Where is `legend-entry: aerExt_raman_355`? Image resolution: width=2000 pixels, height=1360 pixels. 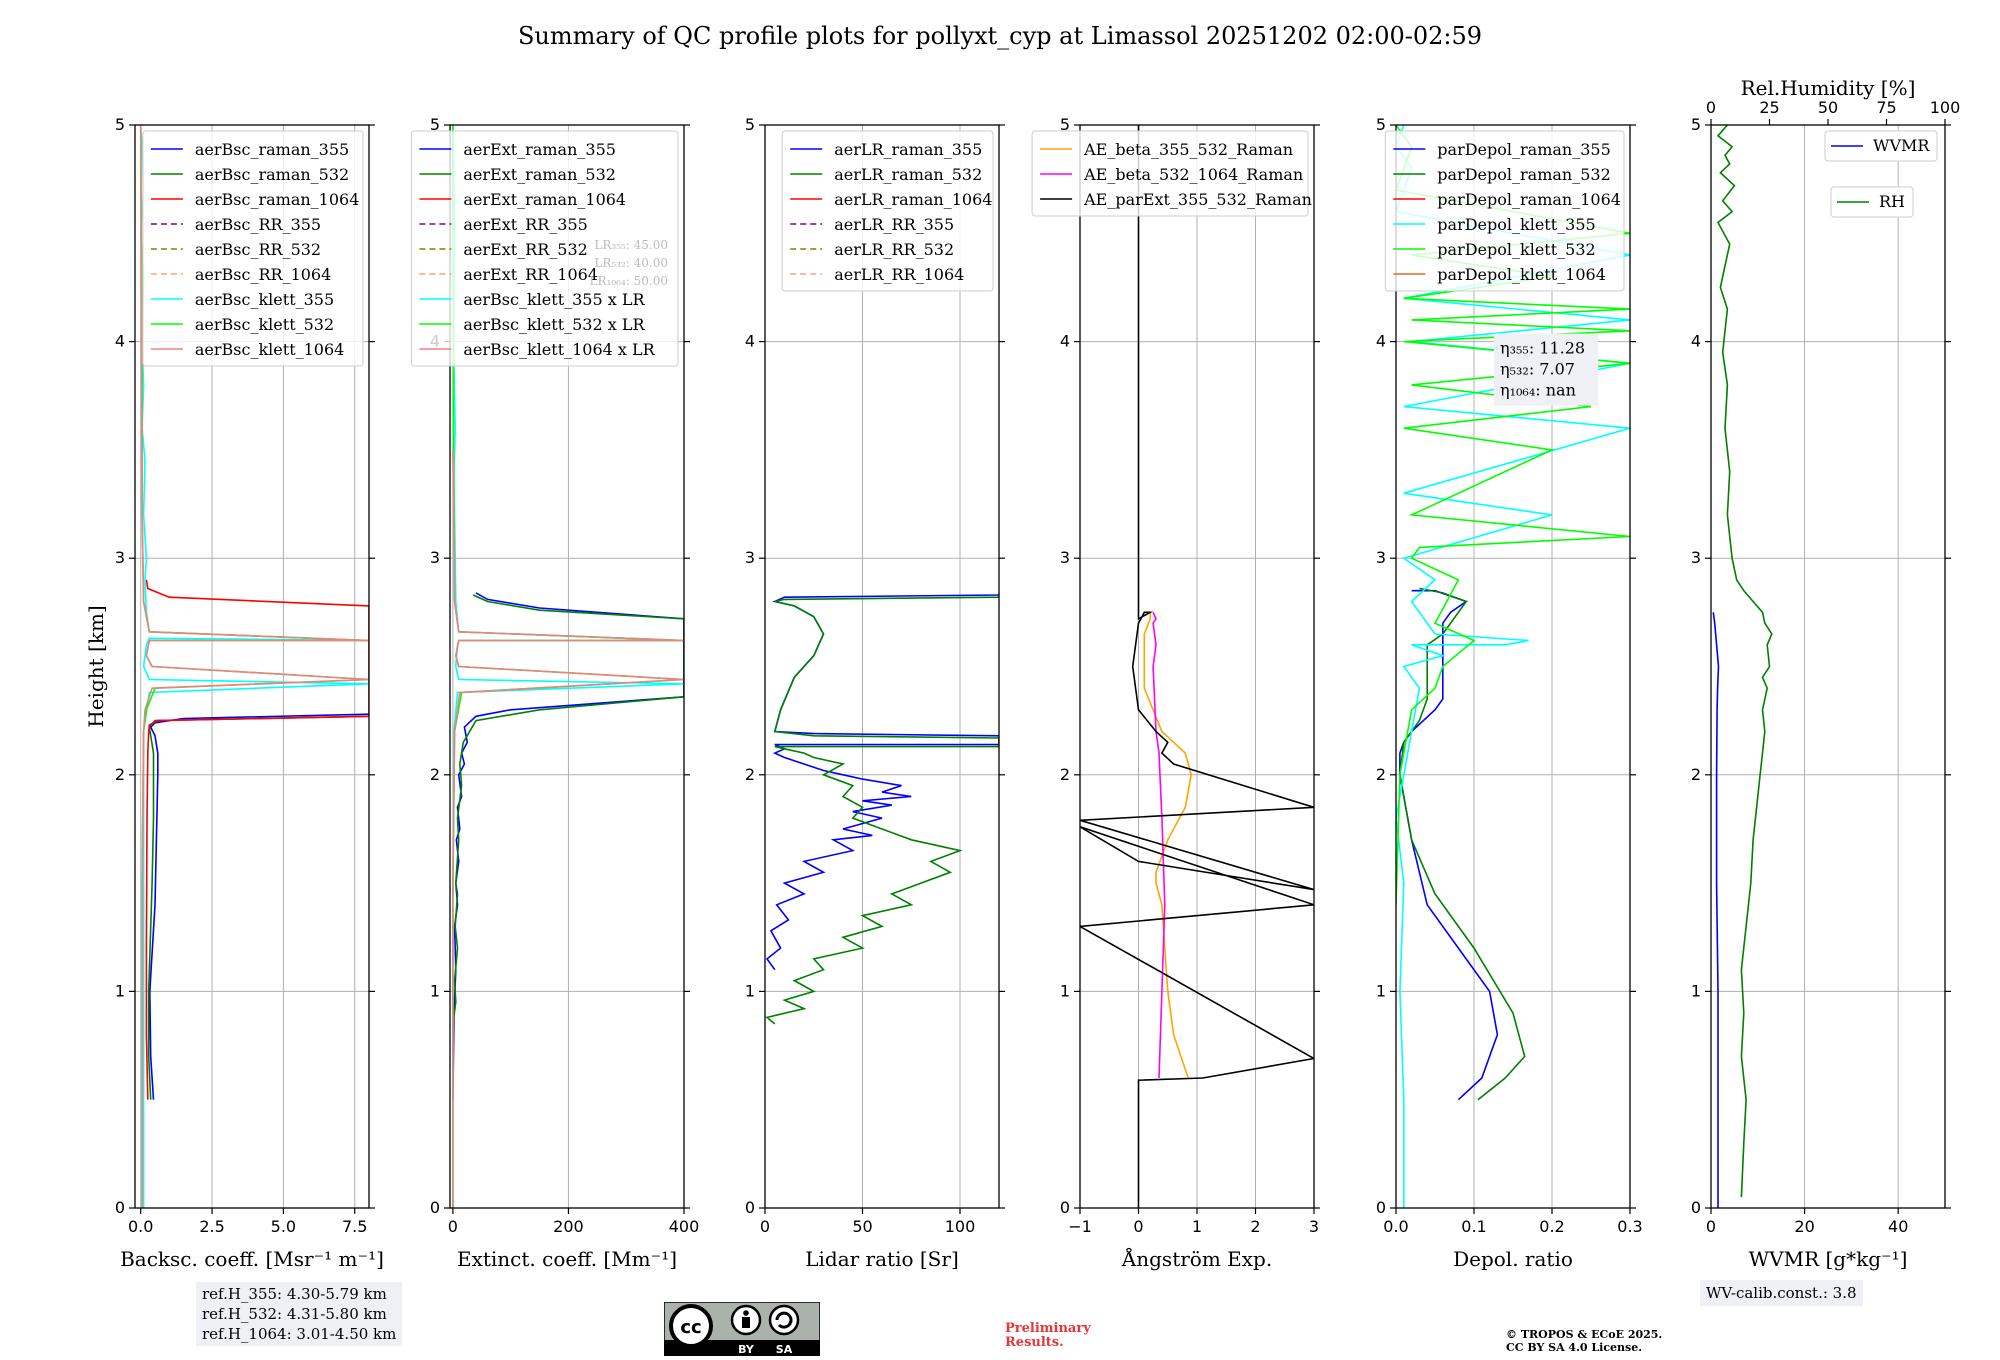
legend-entry: aerExt_raman_355 is located at coordinates (539, 149).